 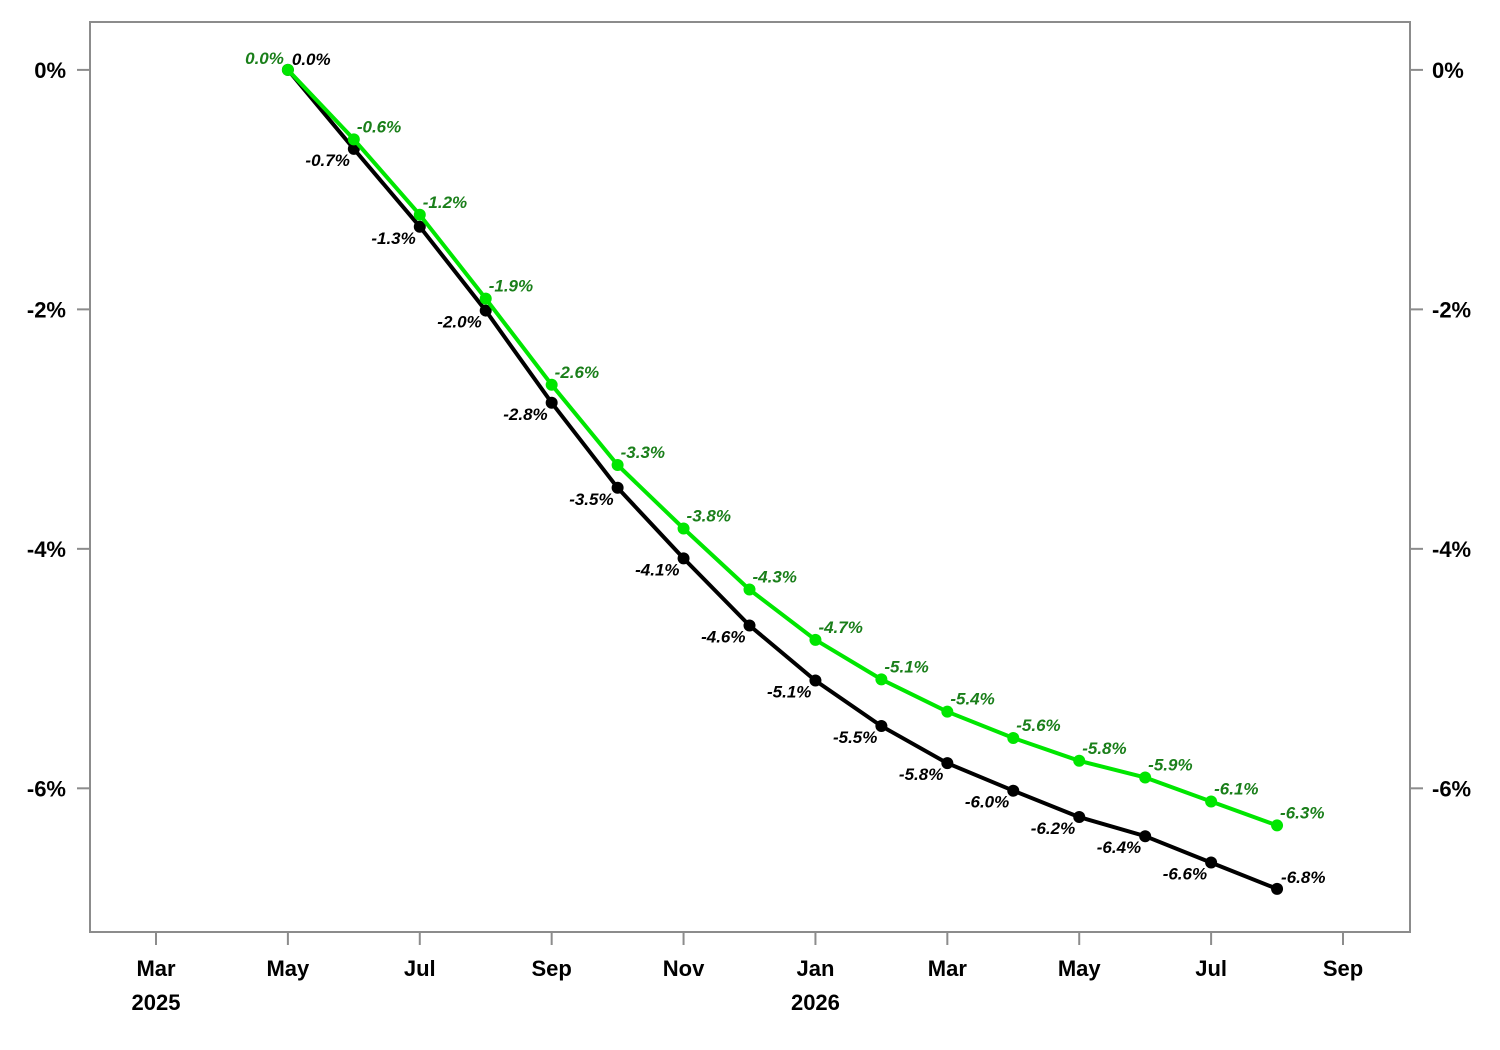 I want to click on data-label-series-1: -1.3%, so click(x=393, y=238).